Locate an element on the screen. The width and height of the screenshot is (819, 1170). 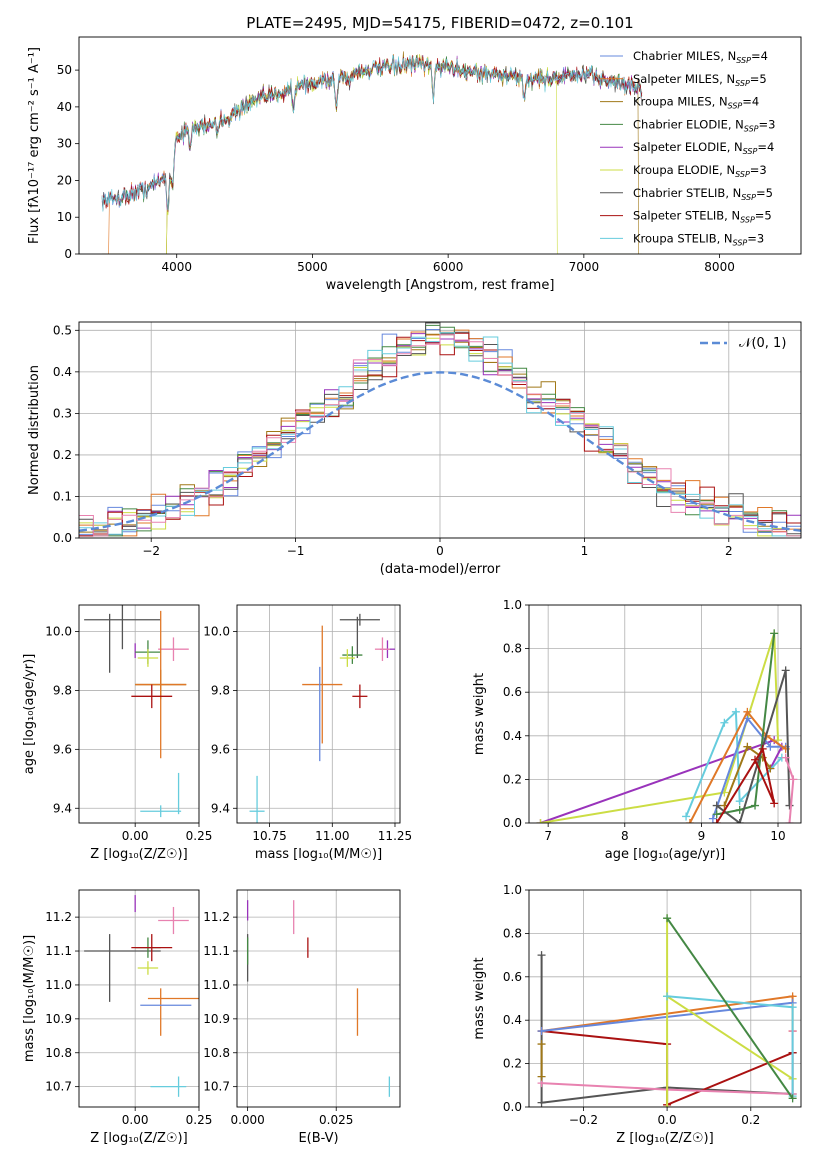
legend-entry: Chabrier MILES, NSSP=4 is located at coordinates (700, 57).